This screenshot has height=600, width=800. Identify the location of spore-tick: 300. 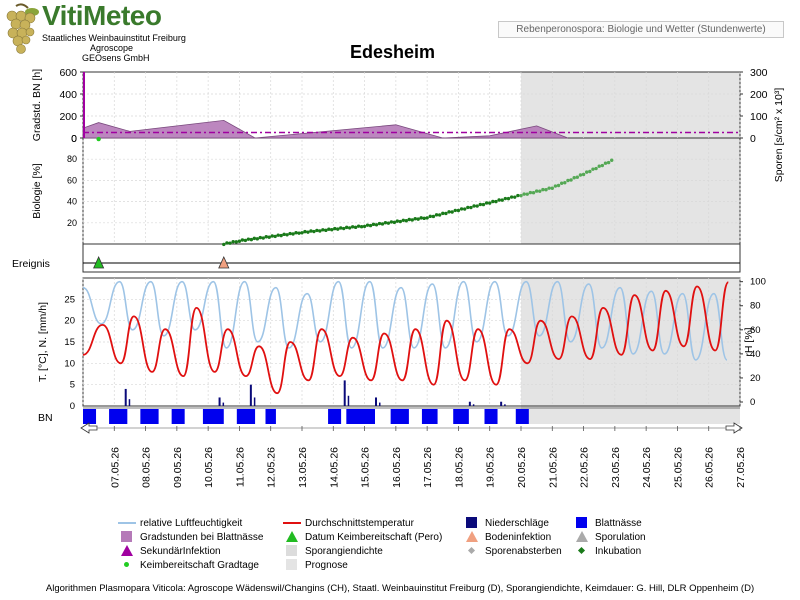
(759, 73).